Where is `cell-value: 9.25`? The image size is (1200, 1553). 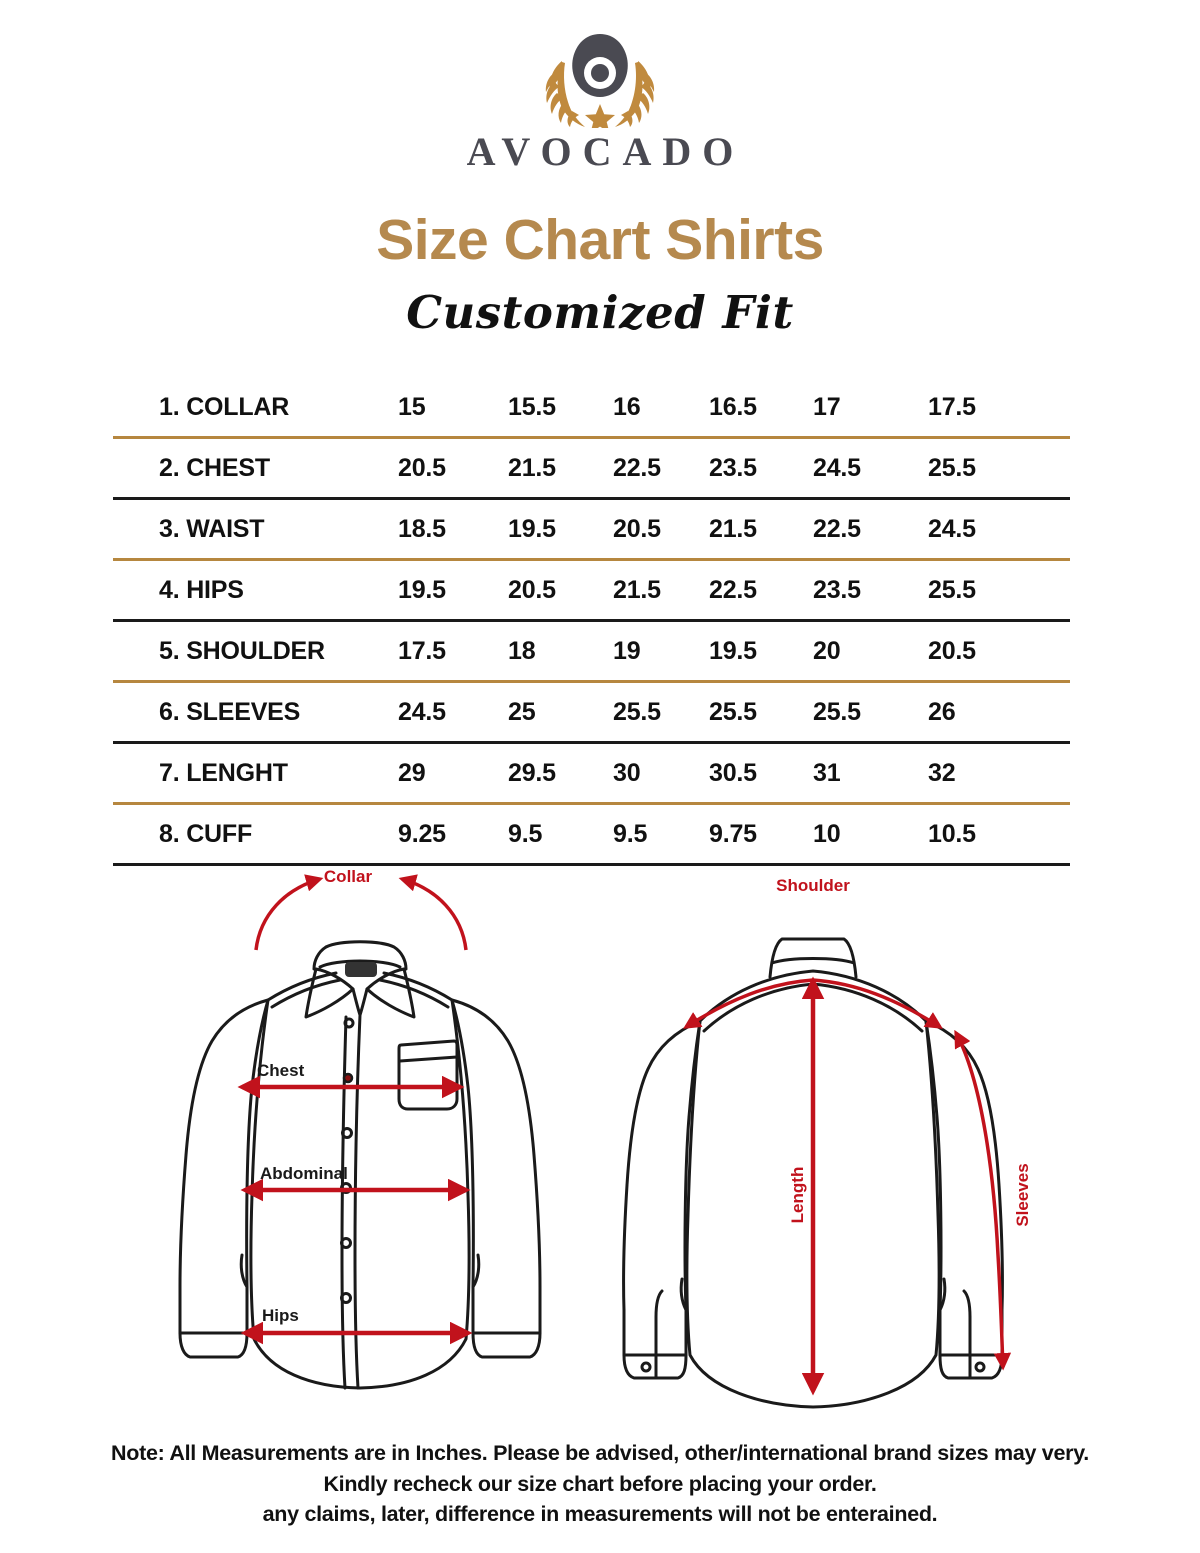 cell-value: 9.25 is located at coordinates (422, 833).